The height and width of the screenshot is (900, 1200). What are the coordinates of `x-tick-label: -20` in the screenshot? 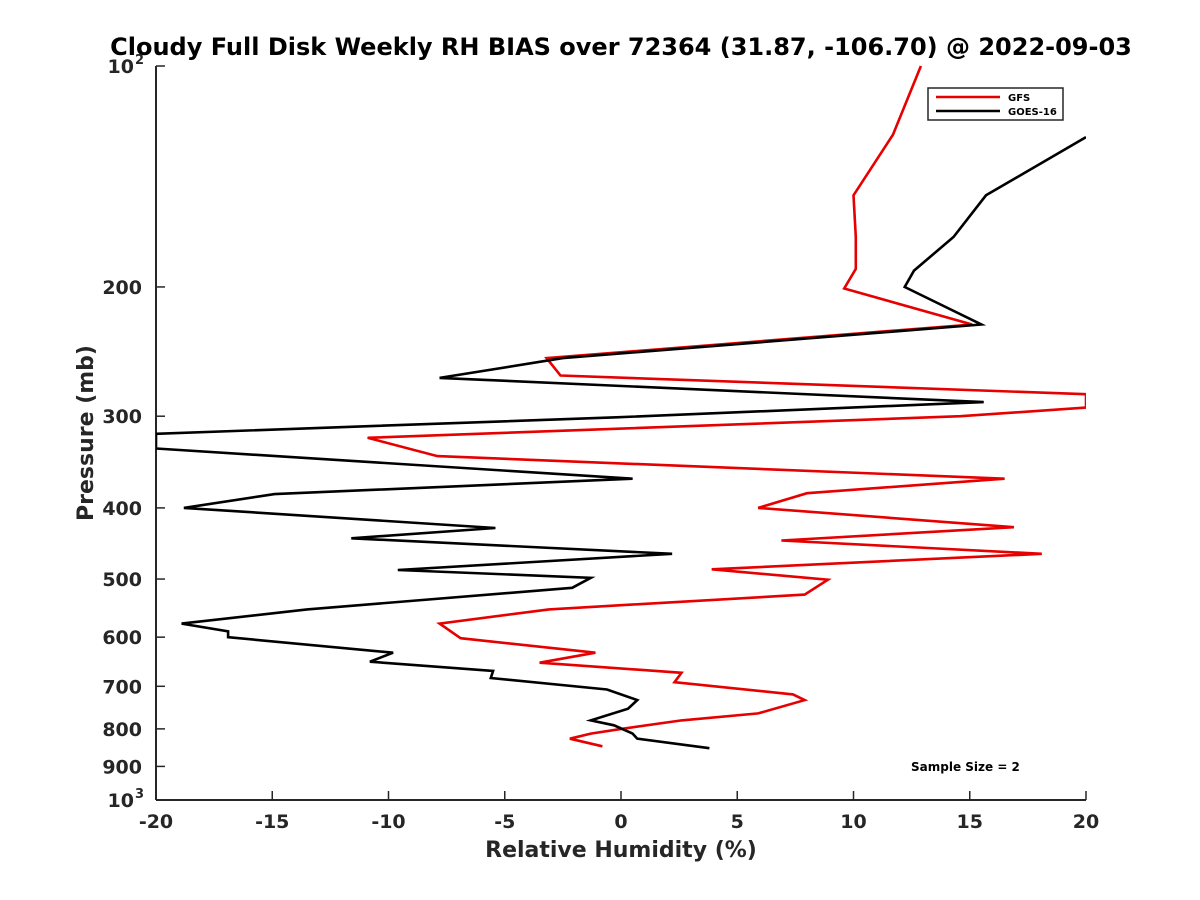 It's located at (156, 822).